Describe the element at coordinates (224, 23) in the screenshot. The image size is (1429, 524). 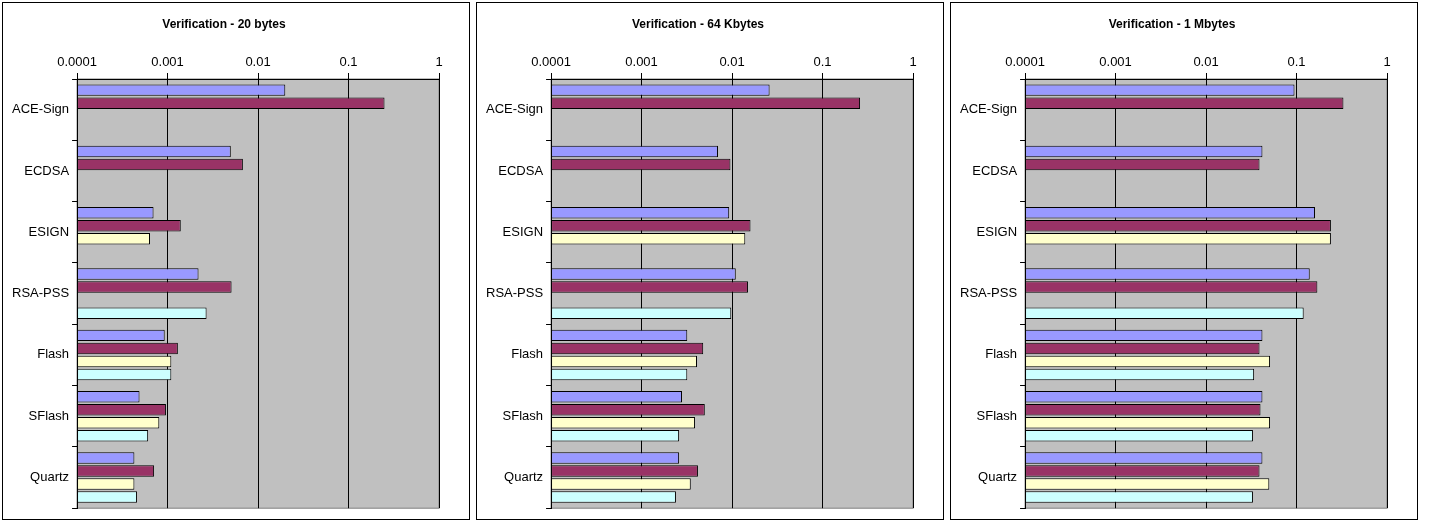
I see `chart-title: Verification - 20 bytes` at that location.